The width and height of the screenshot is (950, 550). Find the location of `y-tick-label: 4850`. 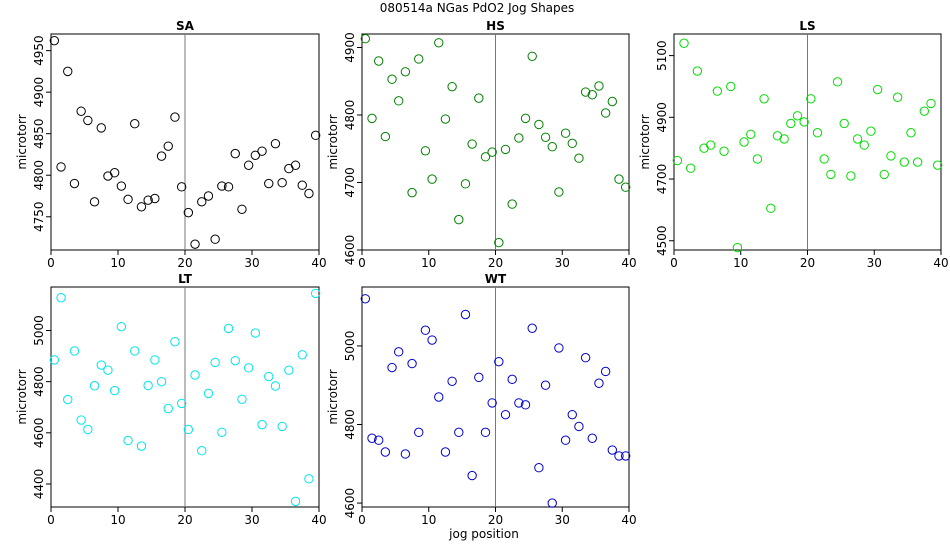

y-tick-label: 4850 is located at coordinates (39, 133).